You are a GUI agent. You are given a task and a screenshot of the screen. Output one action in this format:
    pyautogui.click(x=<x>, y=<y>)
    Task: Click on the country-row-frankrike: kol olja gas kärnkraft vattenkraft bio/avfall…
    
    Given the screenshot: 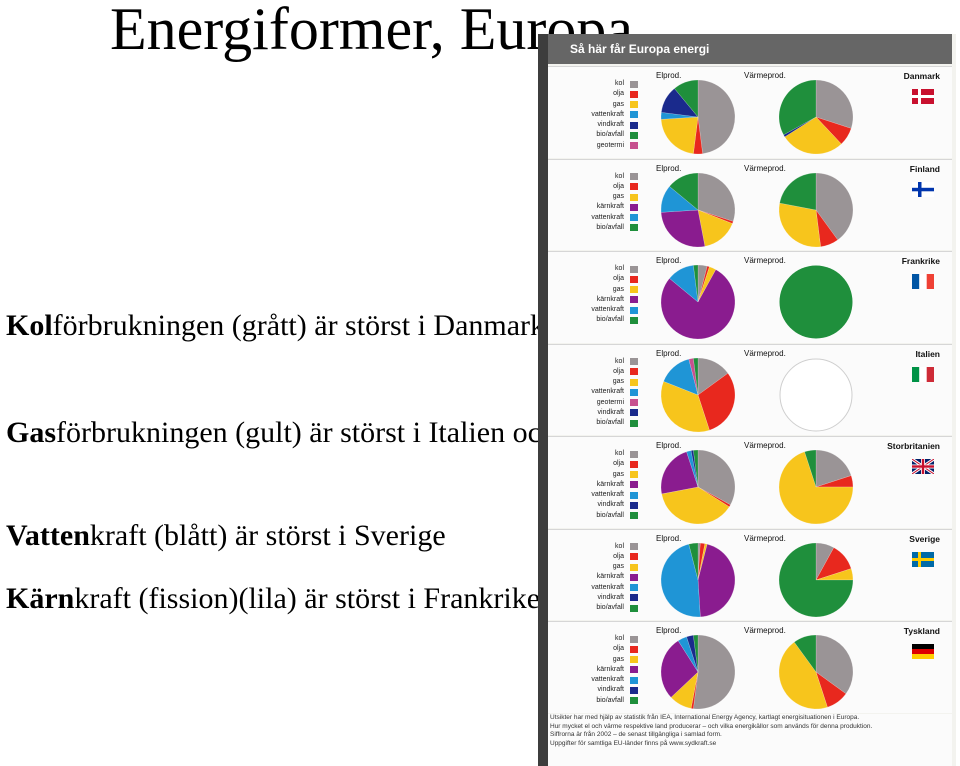 What is the action you would take?
    pyautogui.click(x=750, y=297)
    